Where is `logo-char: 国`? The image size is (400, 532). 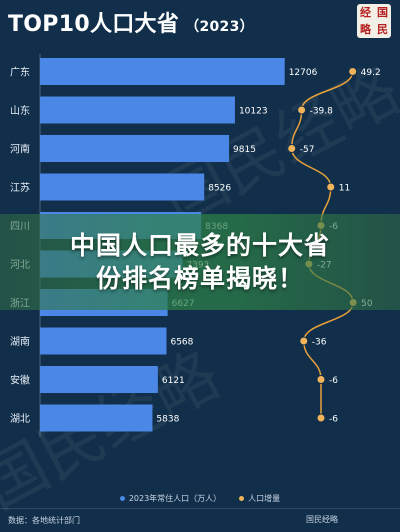 logo-char: 国 is located at coordinates (382, 12).